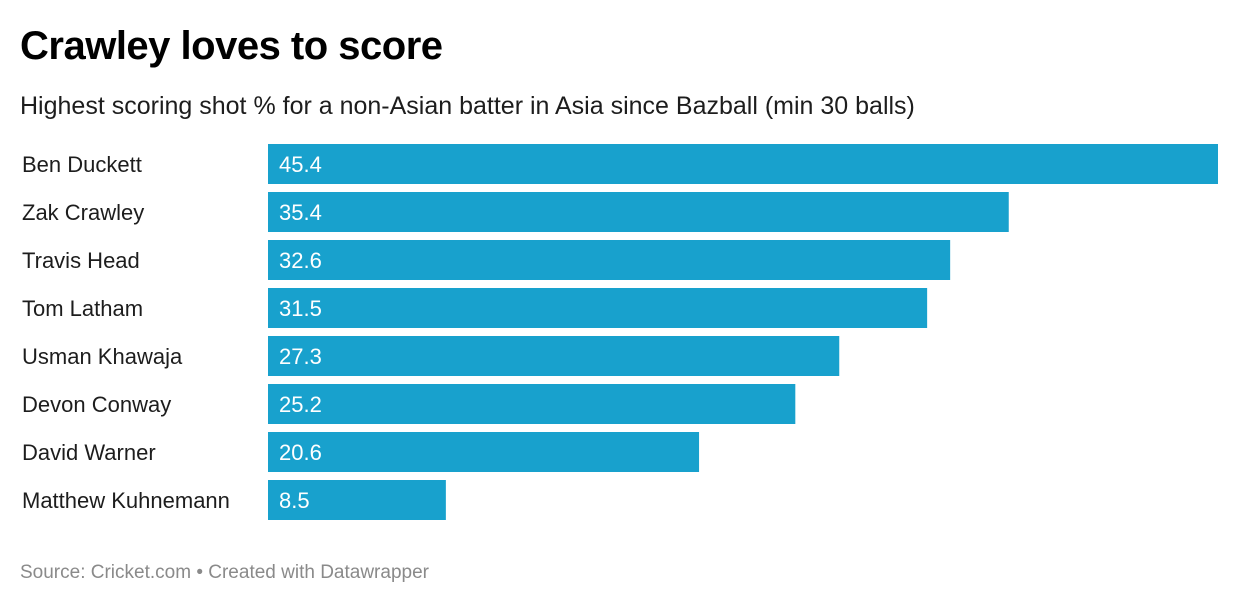 This screenshot has width=1240, height=606. Describe the element at coordinates (102, 356) in the screenshot. I see `category-label: Usman Khawaja` at that location.